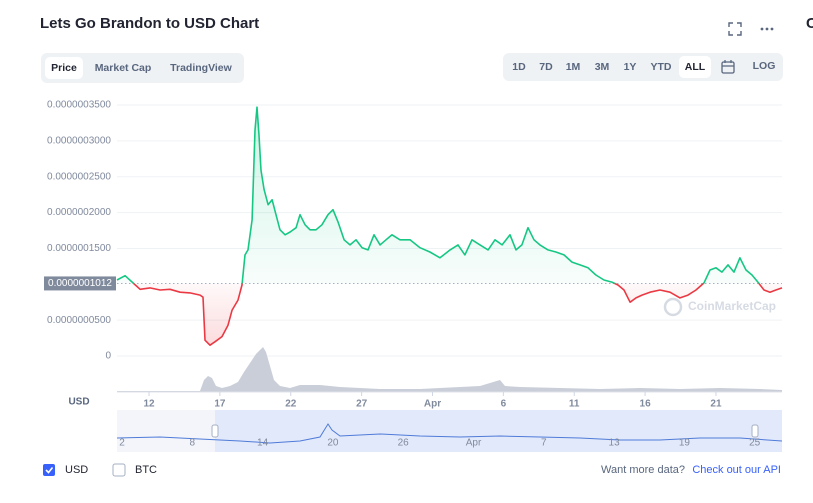 The width and height of the screenshot is (813, 503). Describe the element at coordinates (602, 67) in the screenshot. I see `range-button: 3M` at that location.